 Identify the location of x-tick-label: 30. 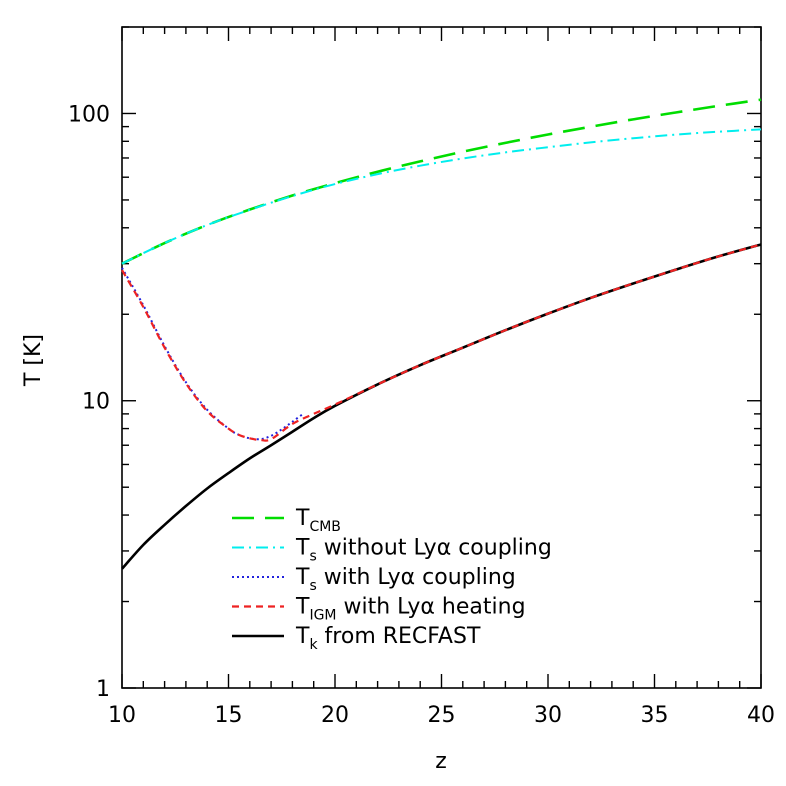
(548, 715).